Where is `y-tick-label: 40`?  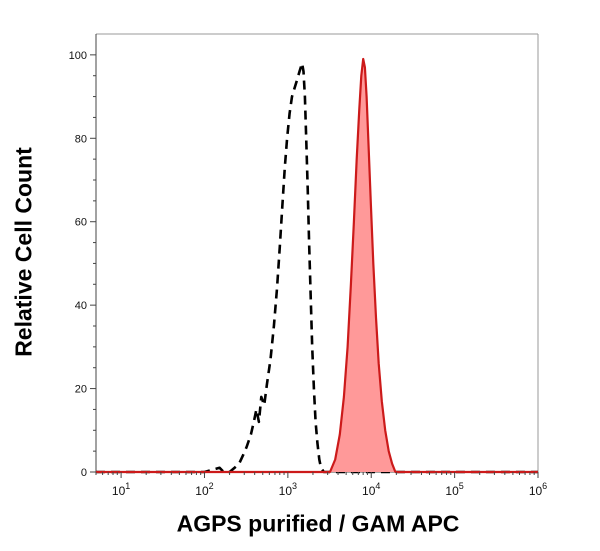
y-tick-label: 40 is located at coordinates (81, 306).